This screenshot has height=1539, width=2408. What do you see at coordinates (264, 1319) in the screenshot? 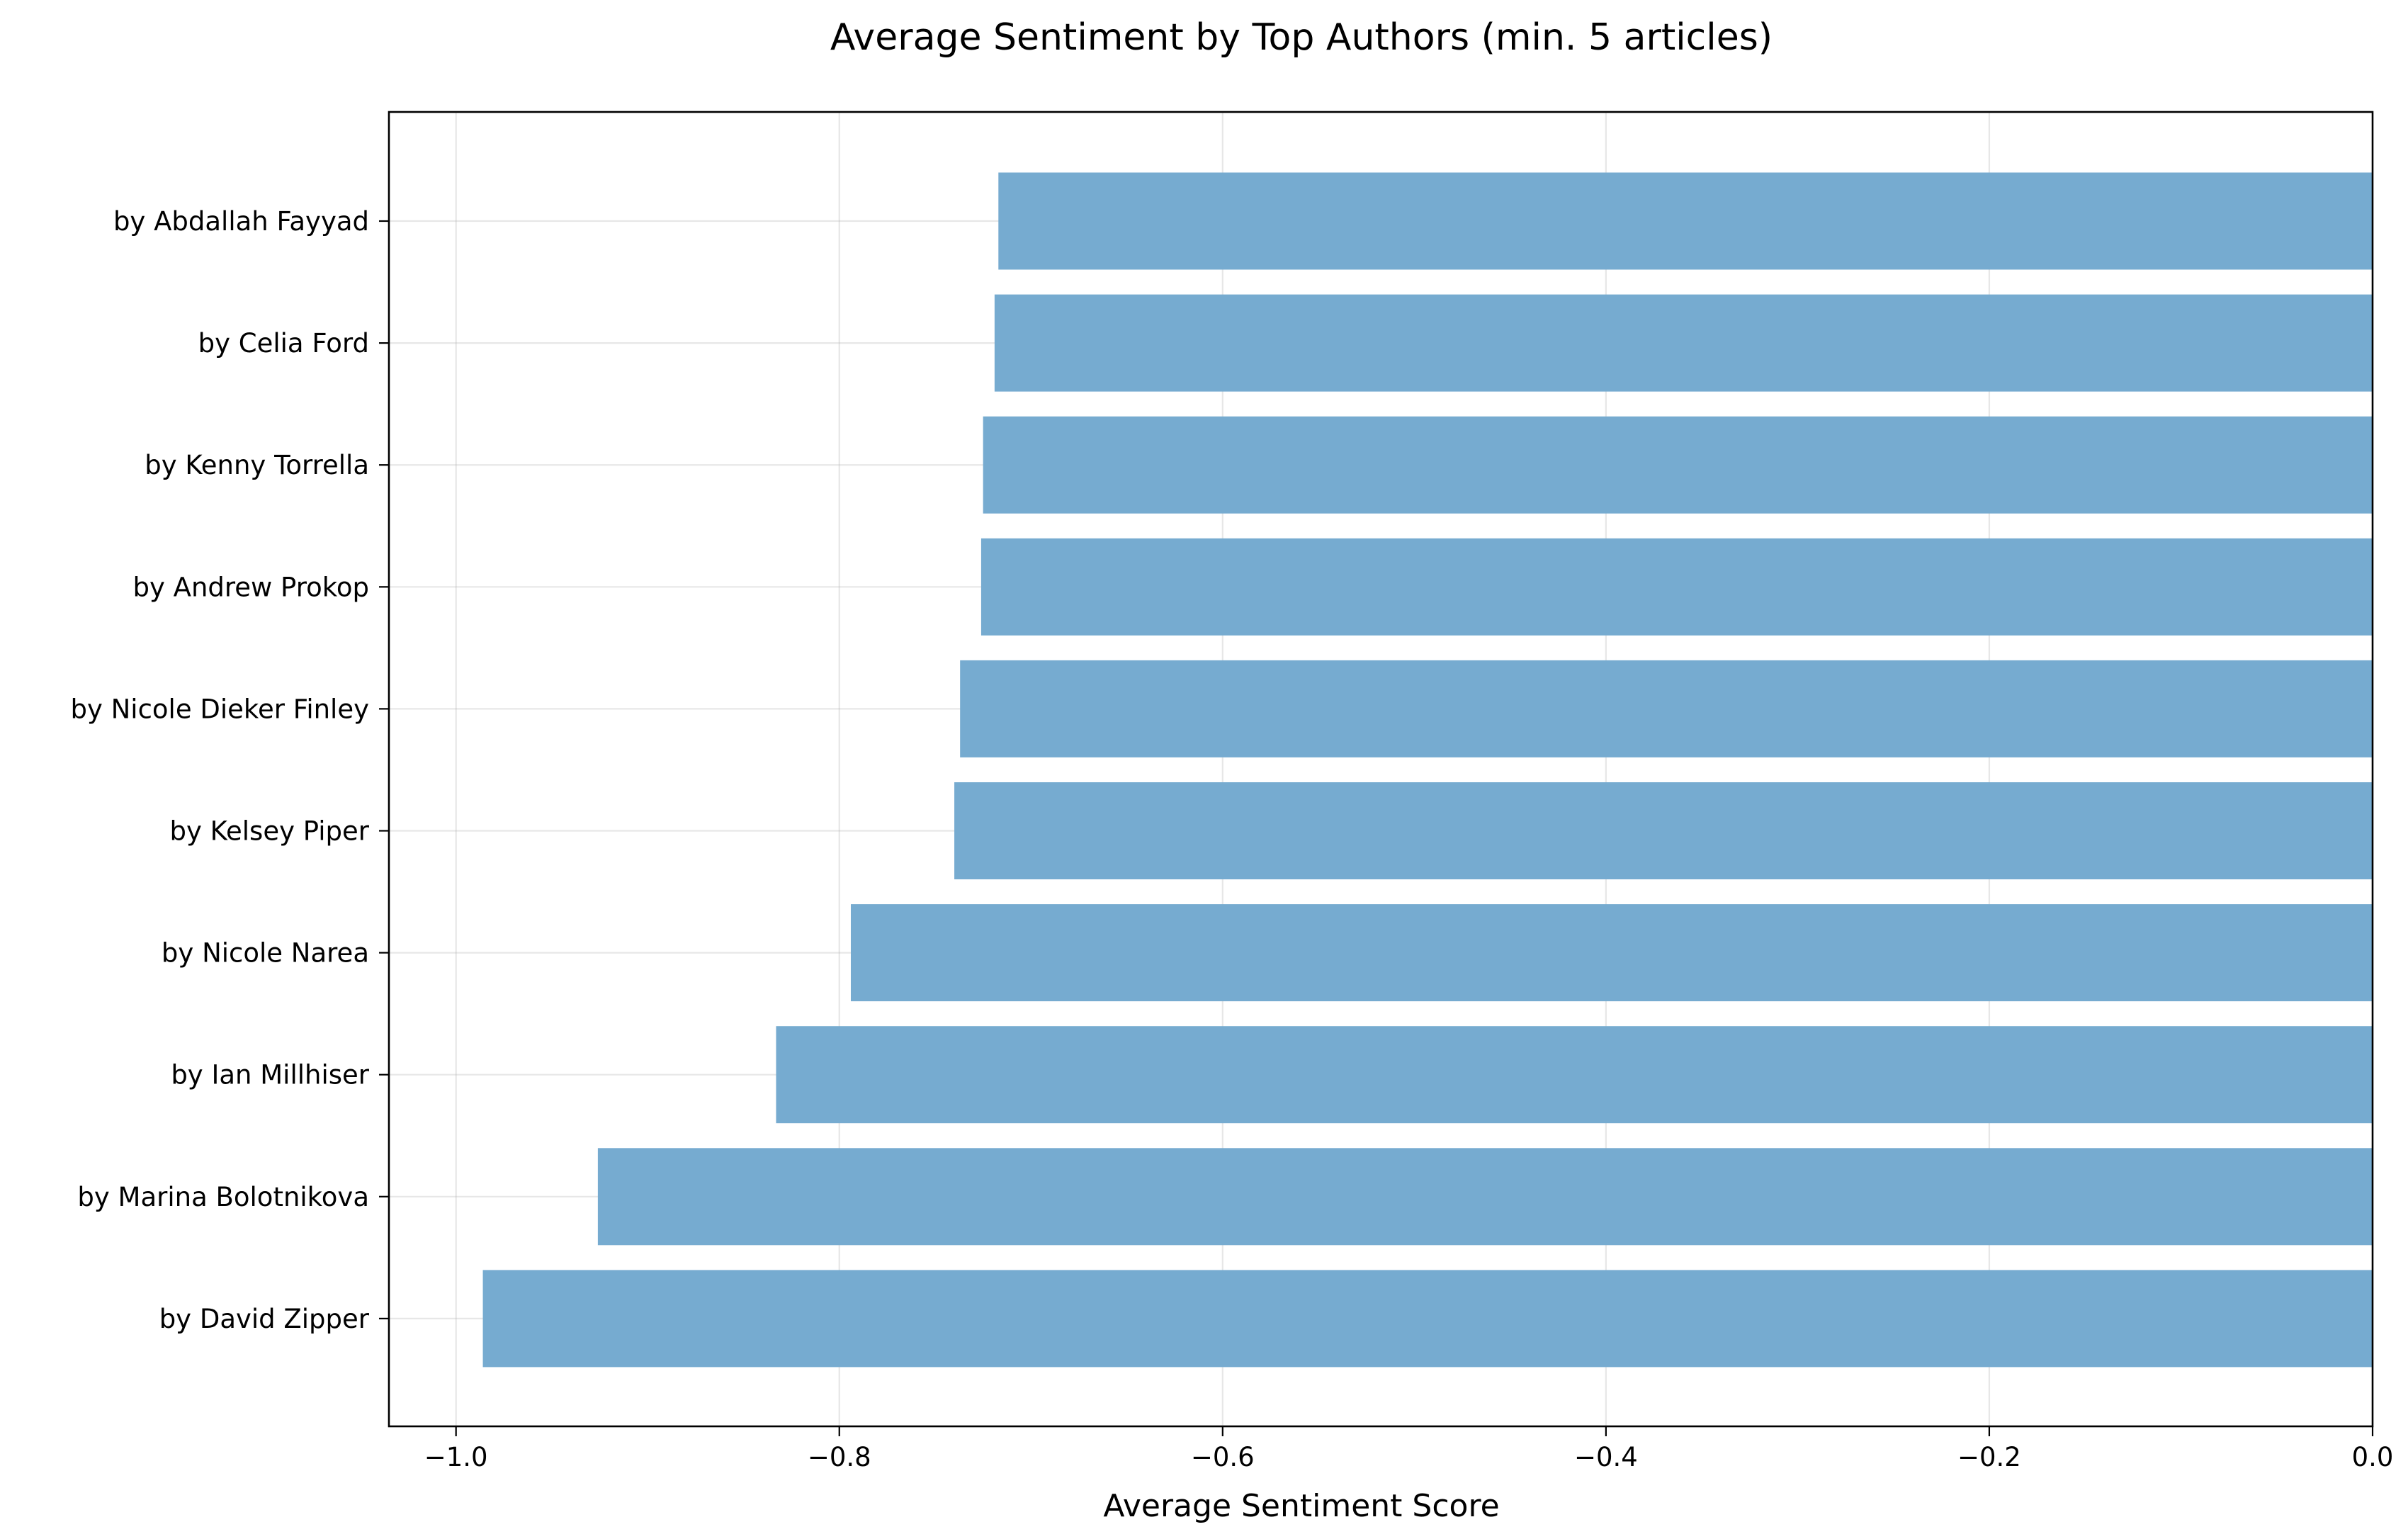
I see `y-tick-label: by David Zipper` at bounding box center [264, 1319].